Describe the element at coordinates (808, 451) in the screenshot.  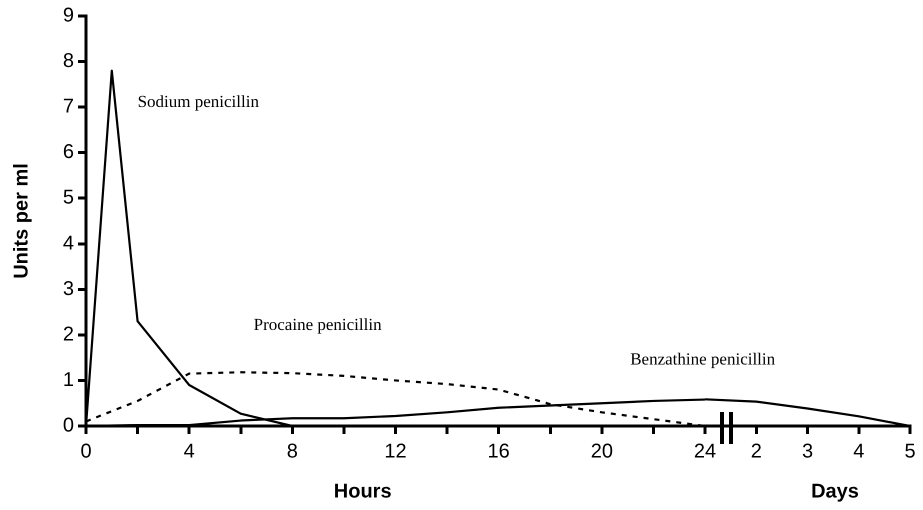
I see `x-tick-label: 3` at that location.